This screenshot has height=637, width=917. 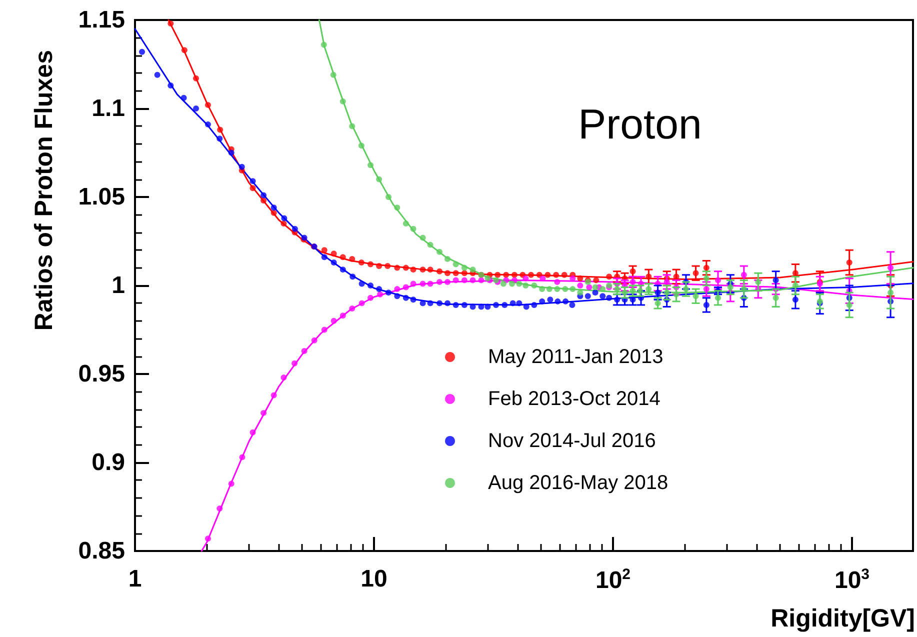 I want to click on legend-label: Aug 2016-May 2018, so click(x=578, y=483).